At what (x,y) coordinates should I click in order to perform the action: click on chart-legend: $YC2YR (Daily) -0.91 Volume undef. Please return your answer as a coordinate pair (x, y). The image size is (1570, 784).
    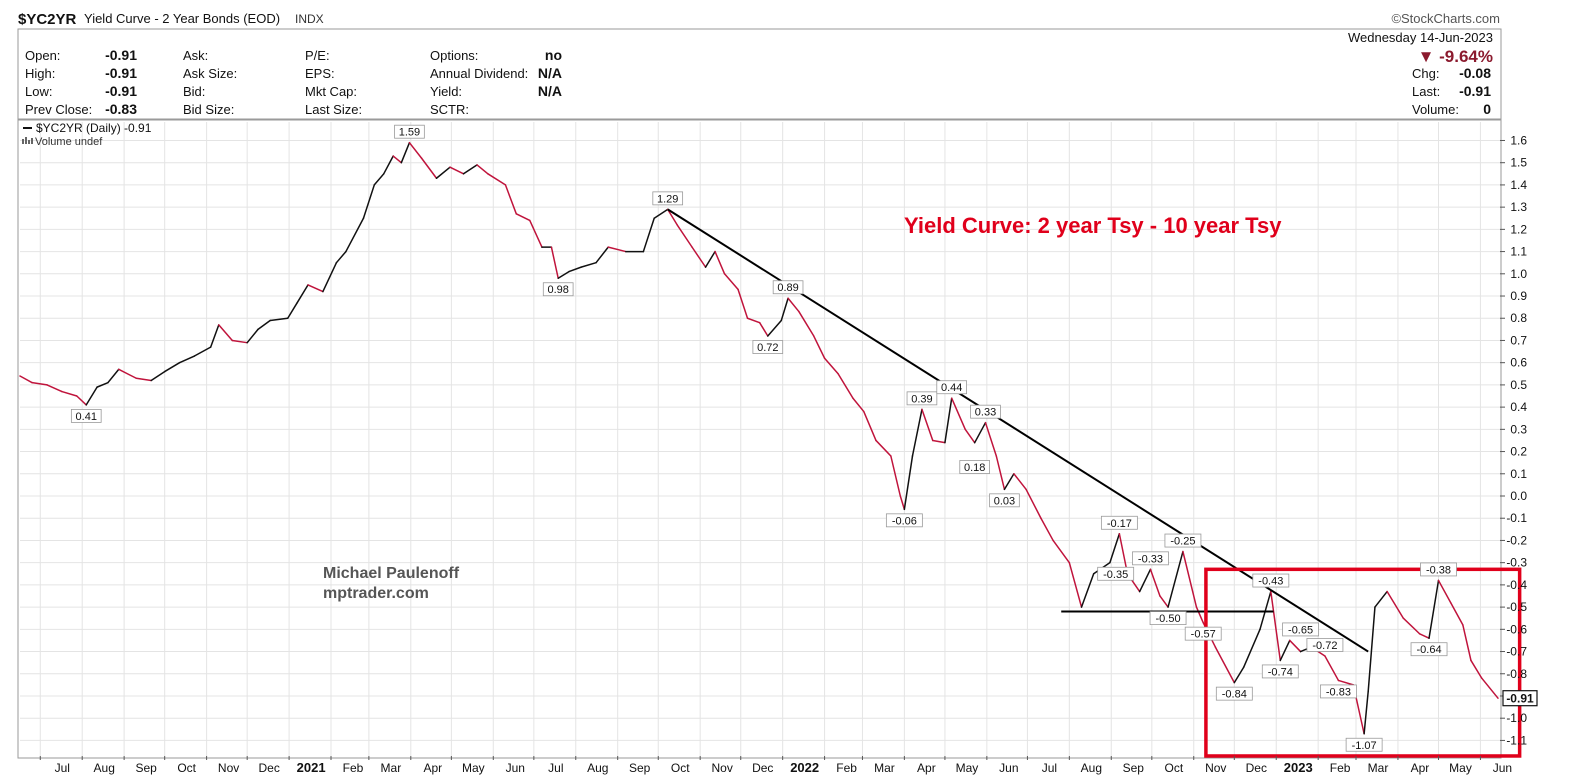
    Looking at the image, I should click on (87, 134).